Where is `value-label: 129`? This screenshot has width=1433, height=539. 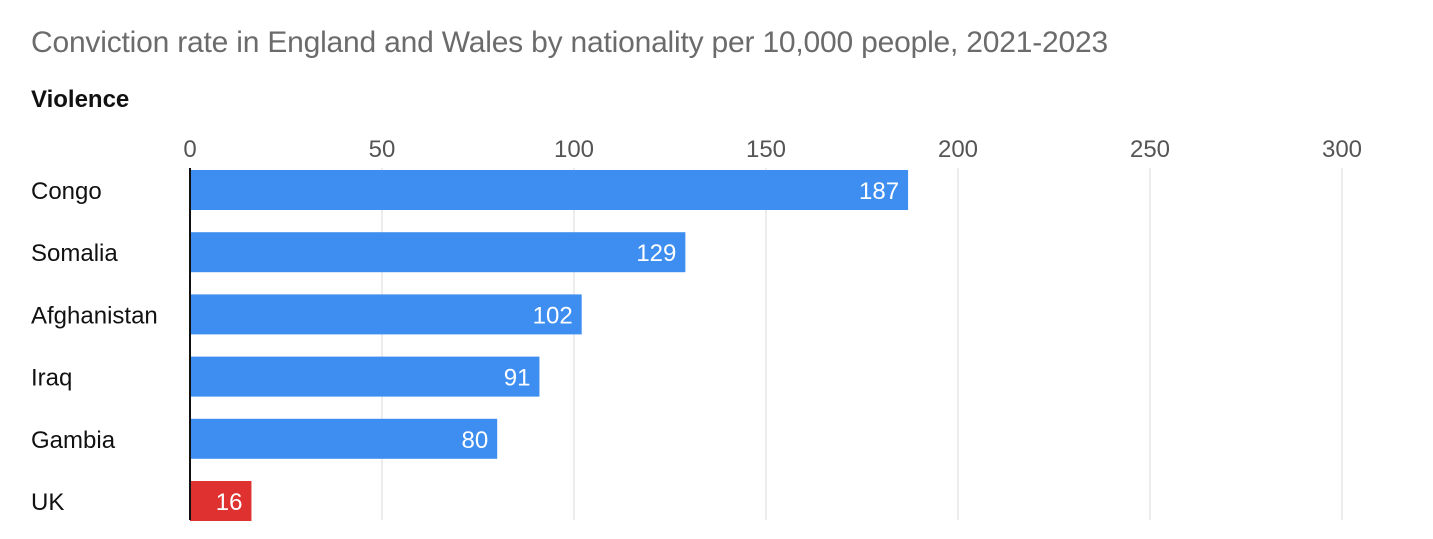 value-label: 129 is located at coordinates (656, 253).